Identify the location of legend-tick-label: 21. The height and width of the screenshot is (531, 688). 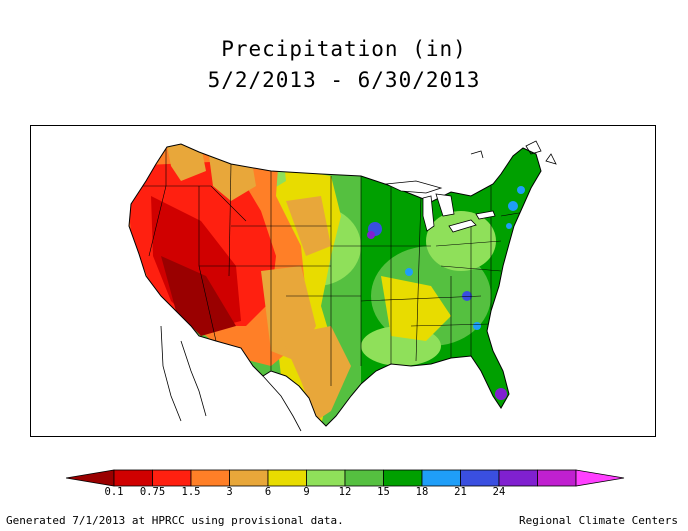
(460, 492).